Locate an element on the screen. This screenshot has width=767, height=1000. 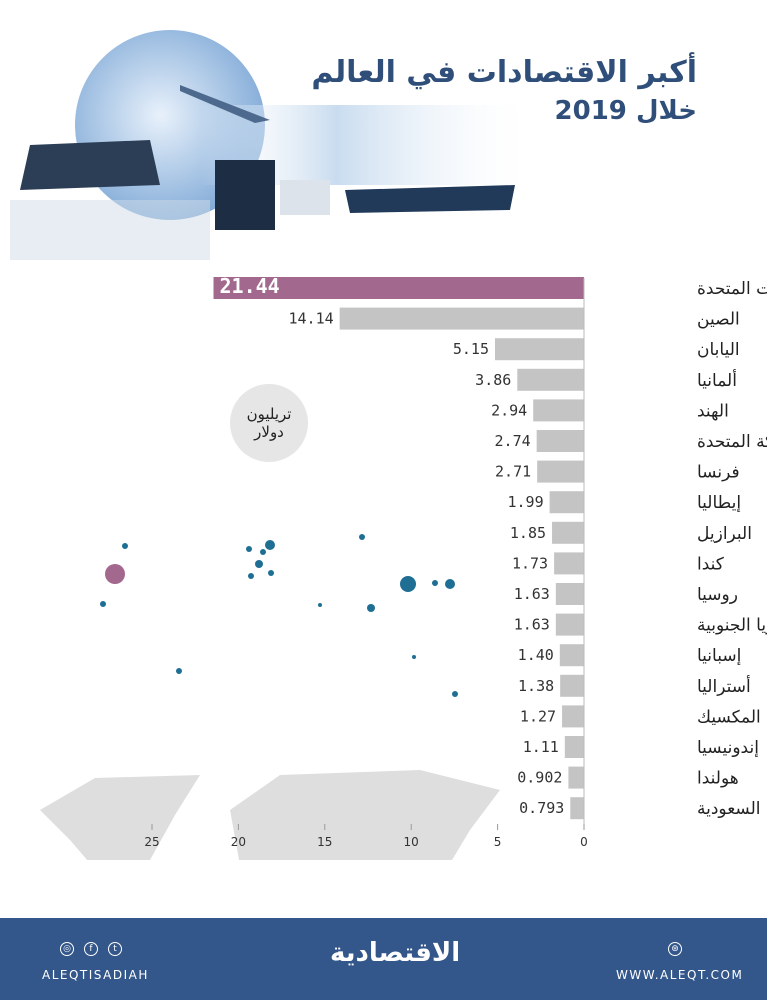
x-tick-label: 5 is located at coordinates (498, 842).